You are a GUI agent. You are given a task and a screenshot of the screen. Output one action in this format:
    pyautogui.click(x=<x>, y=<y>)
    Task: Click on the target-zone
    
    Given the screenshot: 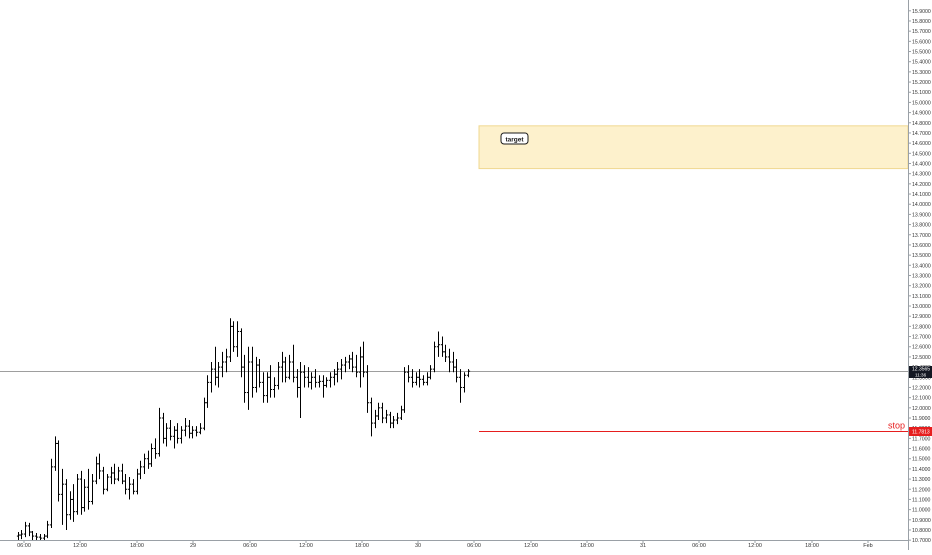 What is the action you would take?
    pyautogui.click(x=693, y=147)
    